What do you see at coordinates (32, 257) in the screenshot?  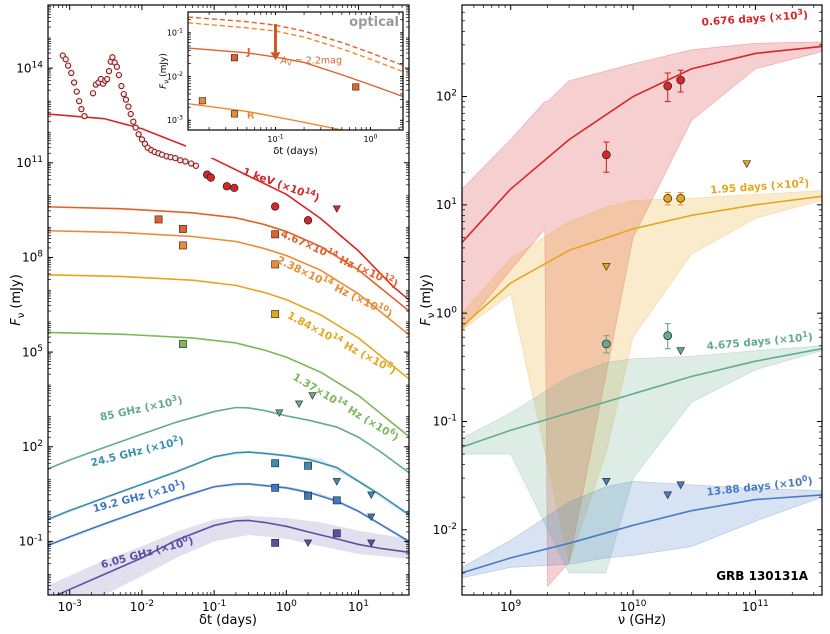 I see `left-y-tick-label: 108` at bounding box center [32, 257].